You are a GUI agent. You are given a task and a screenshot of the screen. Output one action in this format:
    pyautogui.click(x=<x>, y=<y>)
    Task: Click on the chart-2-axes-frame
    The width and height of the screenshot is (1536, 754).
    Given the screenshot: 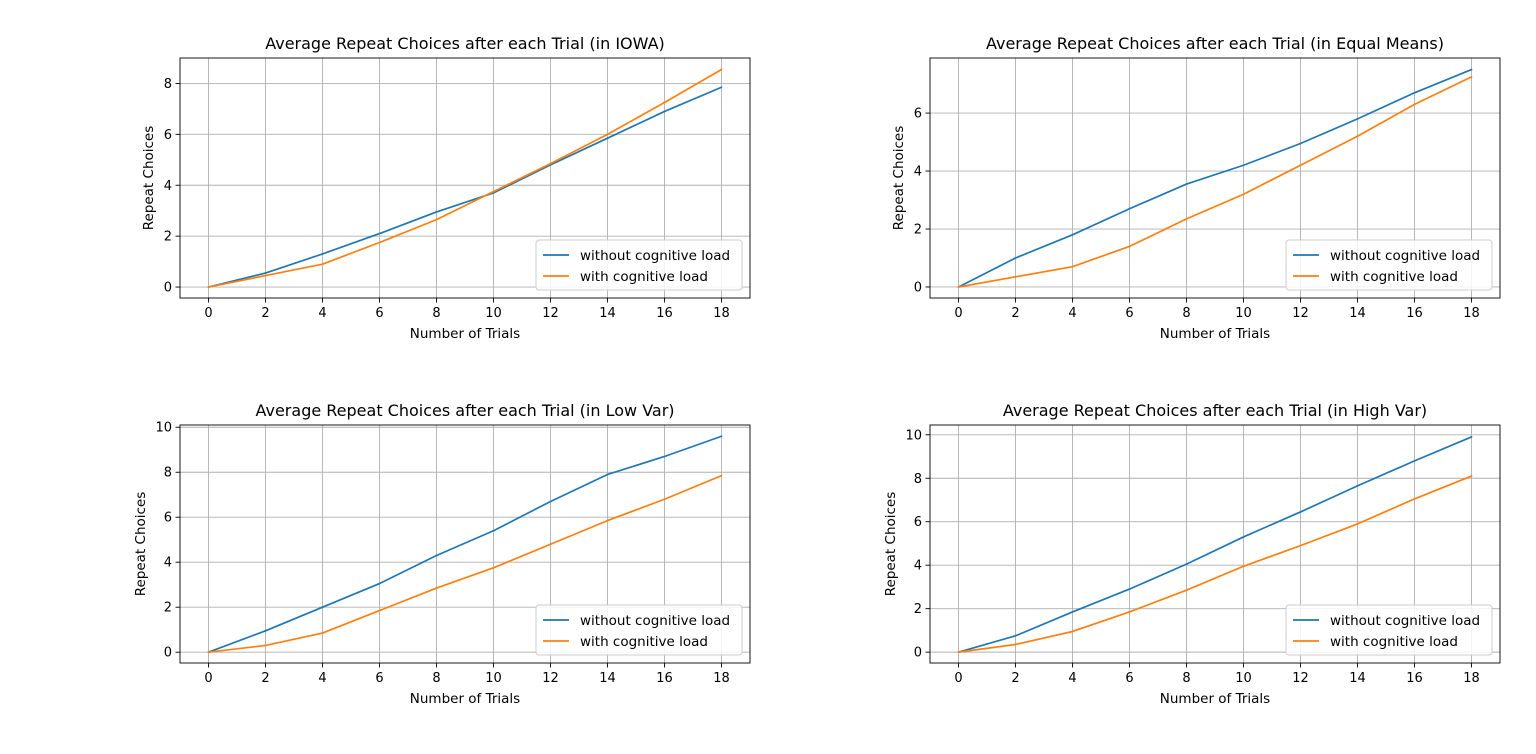 What is the action you would take?
    pyautogui.click(x=1215, y=178)
    